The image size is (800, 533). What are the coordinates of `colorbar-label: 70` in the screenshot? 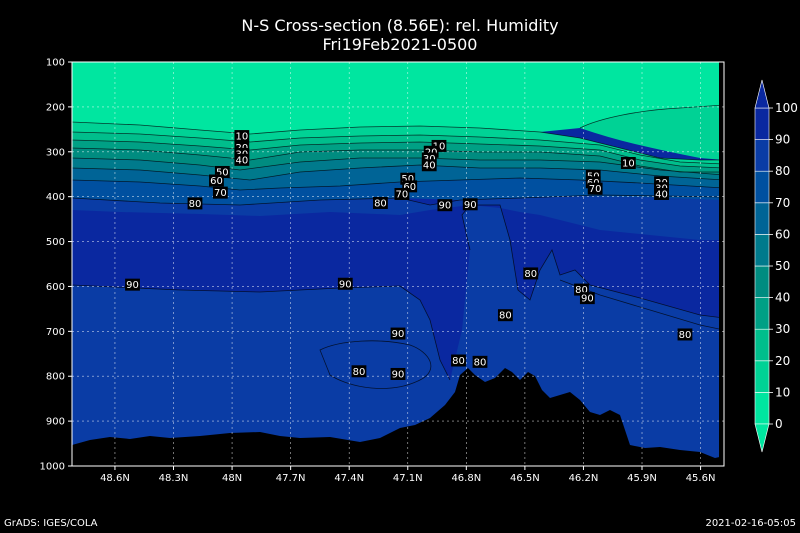 It's located at (782, 203).